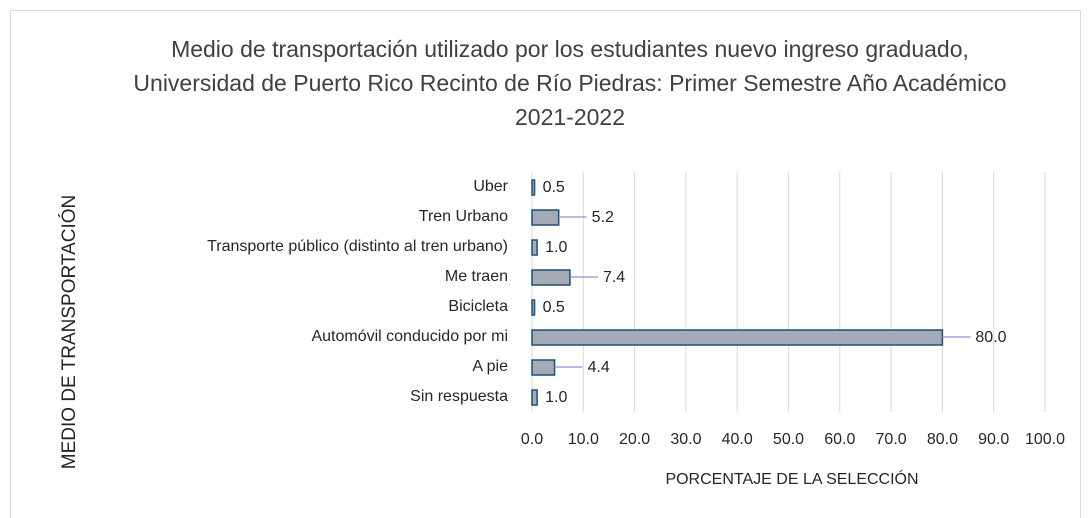  Describe the element at coordinates (599, 367) in the screenshot. I see `data-label: 4.4` at that location.